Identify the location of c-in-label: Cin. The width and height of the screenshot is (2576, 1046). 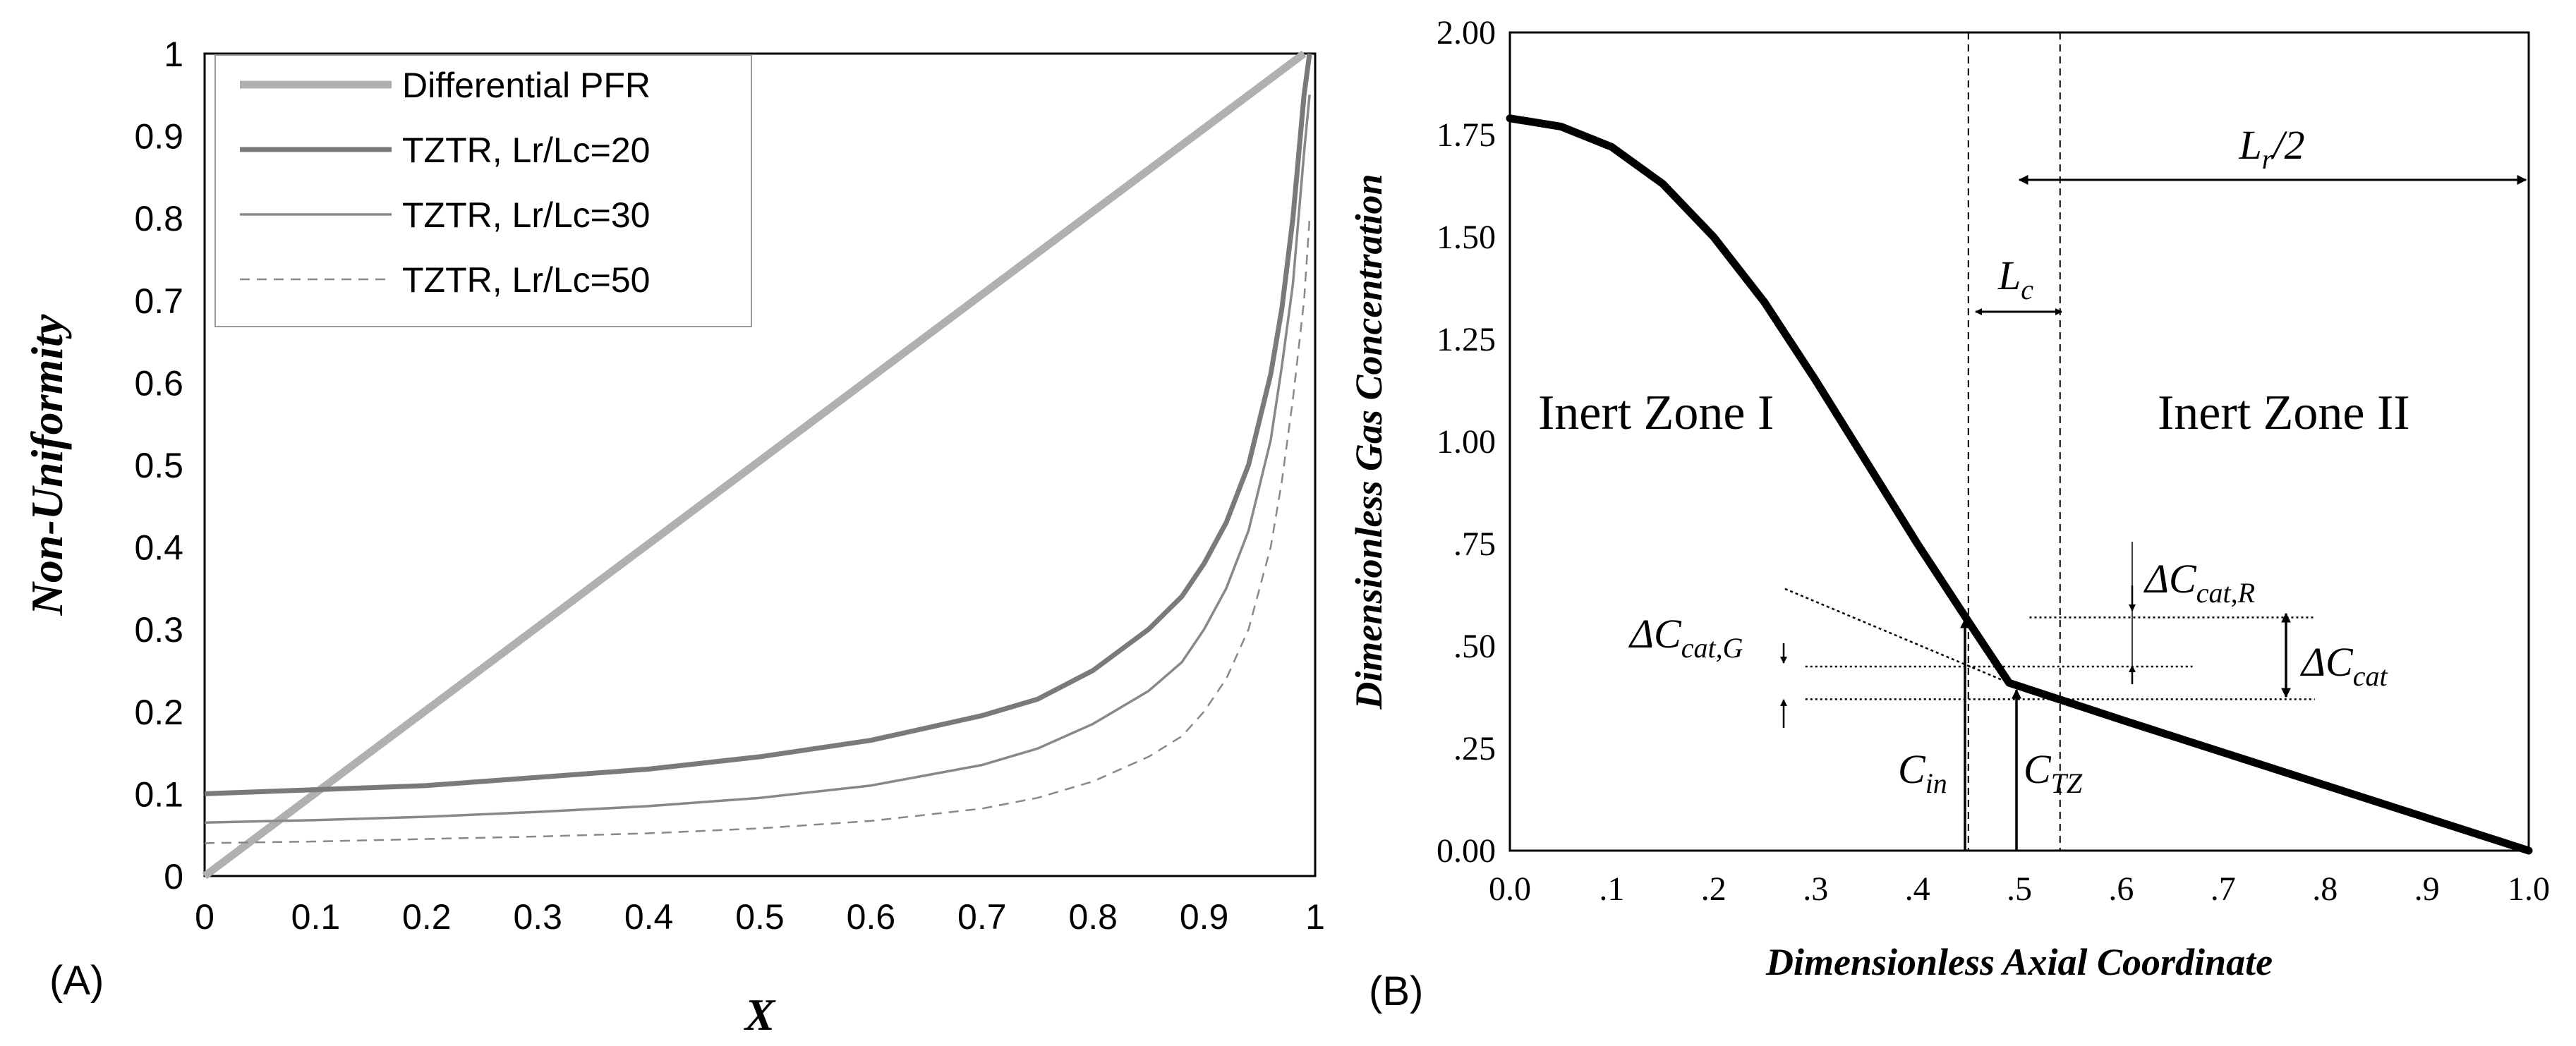
(1923, 773).